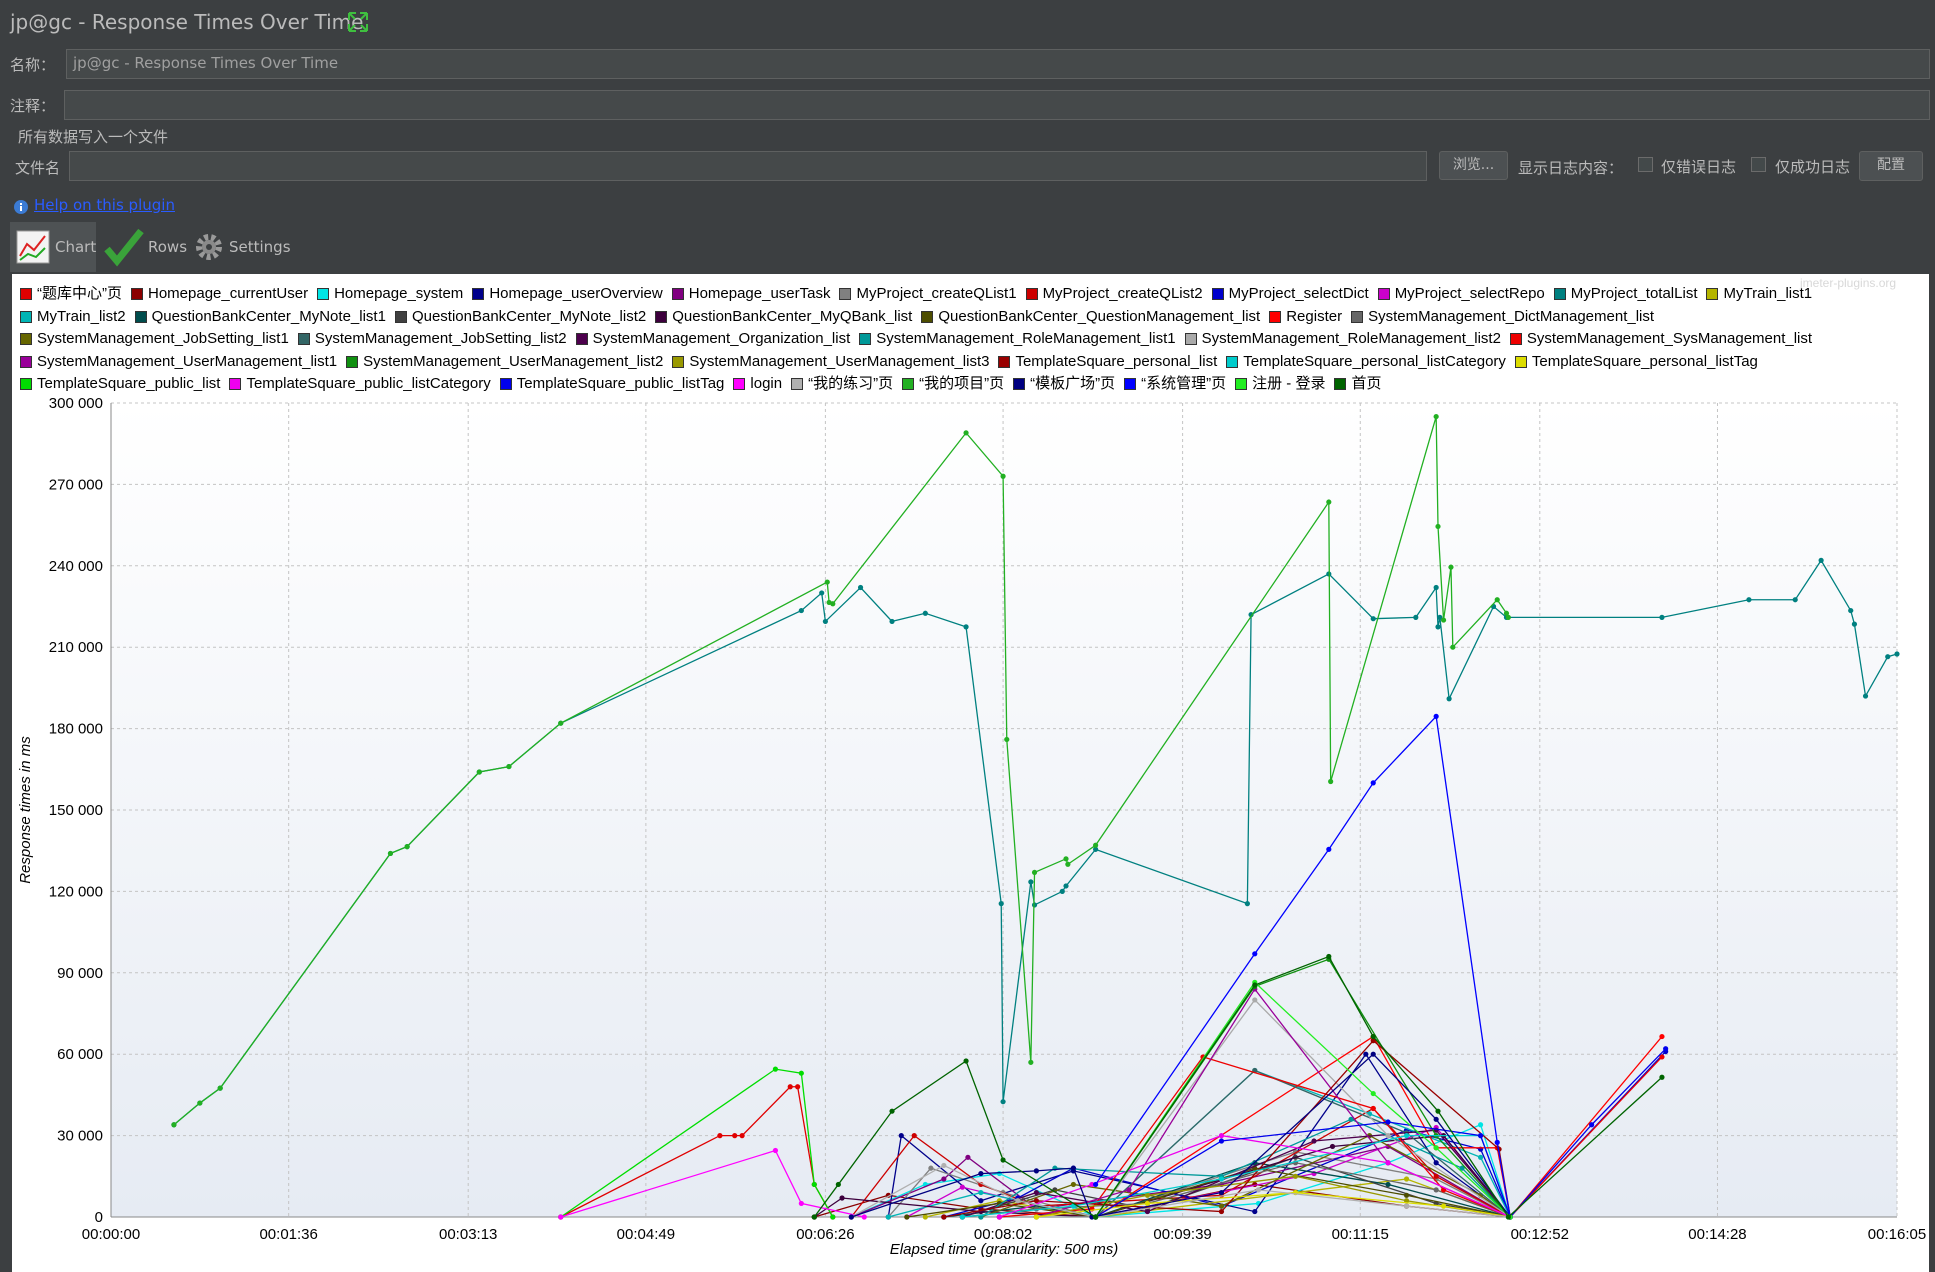 The height and width of the screenshot is (1272, 1935). I want to click on tab-label: Chart, so click(76, 247).